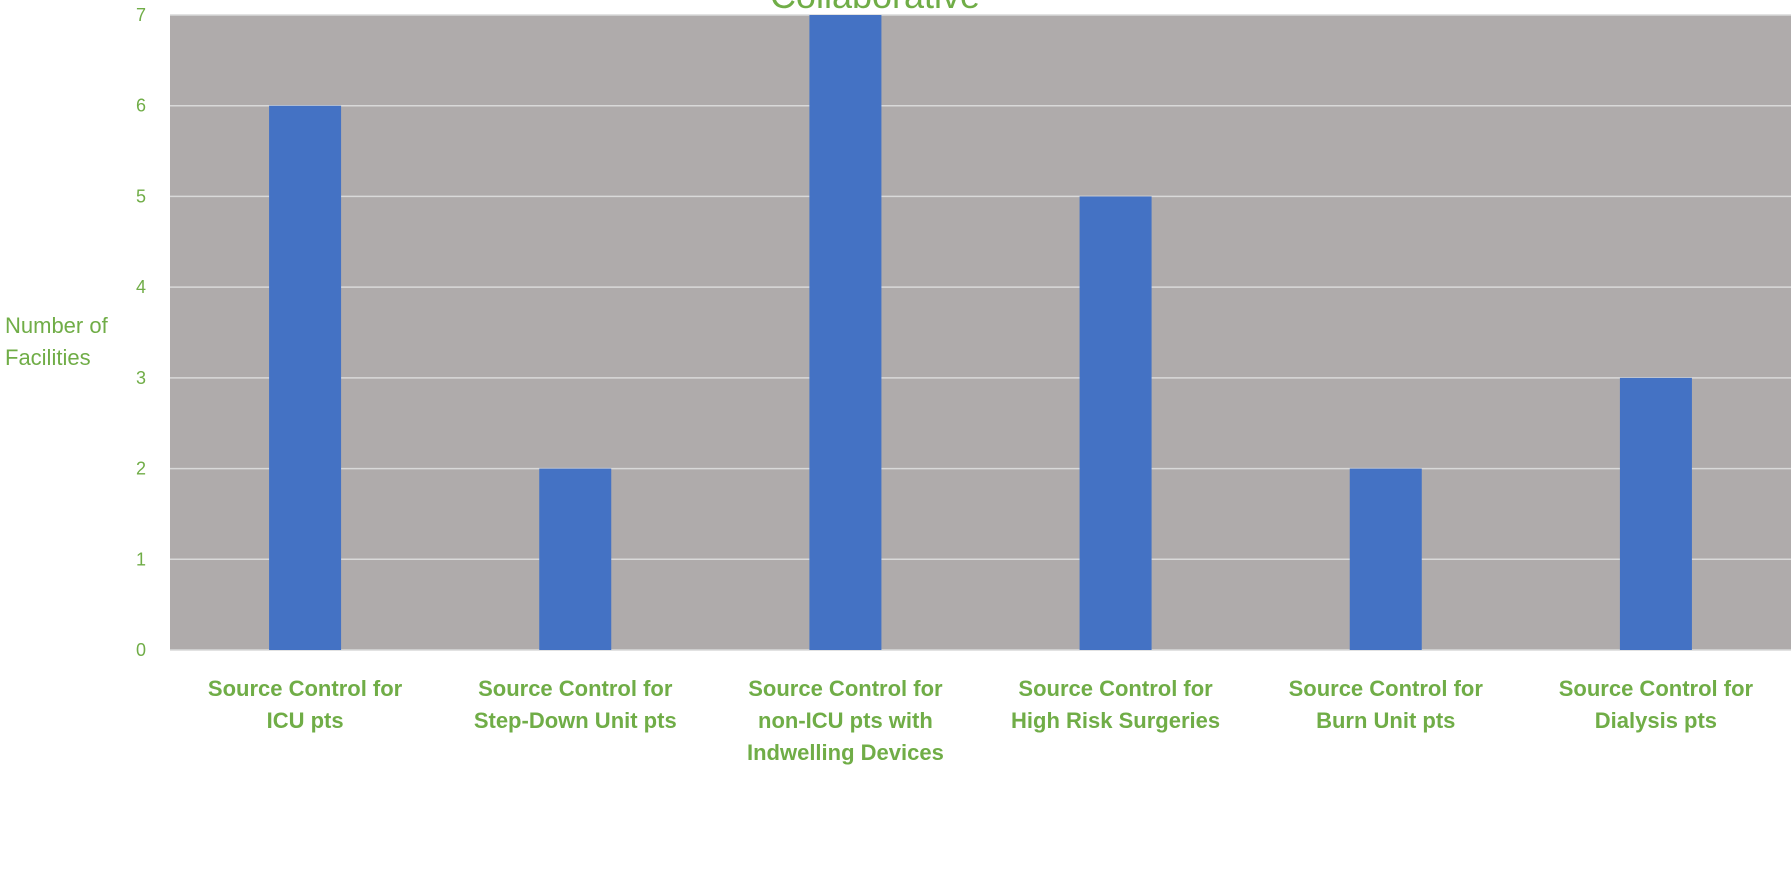 The image size is (1791, 877). What do you see at coordinates (305, 704) in the screenshot?
I see `x-category-label: Source Control for ICU pts` at bounding box center [305, 704].